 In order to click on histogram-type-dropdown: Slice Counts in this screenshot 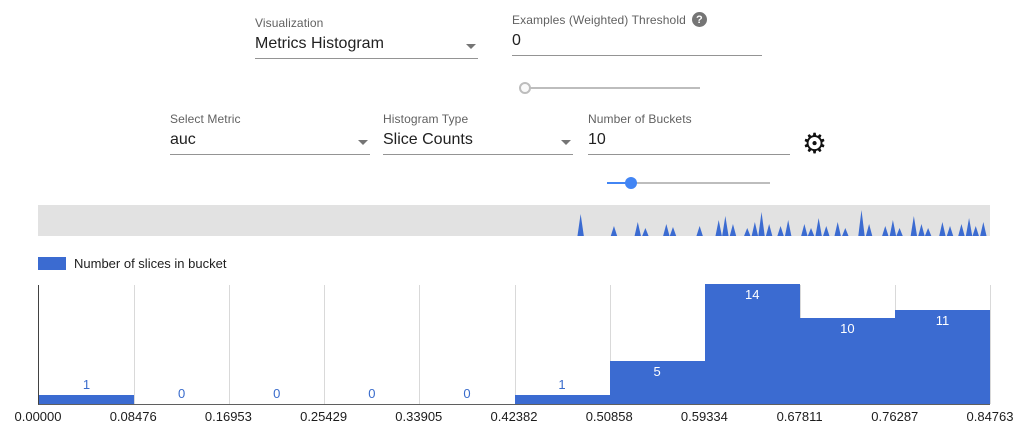, I will do `click(478, 140)`.